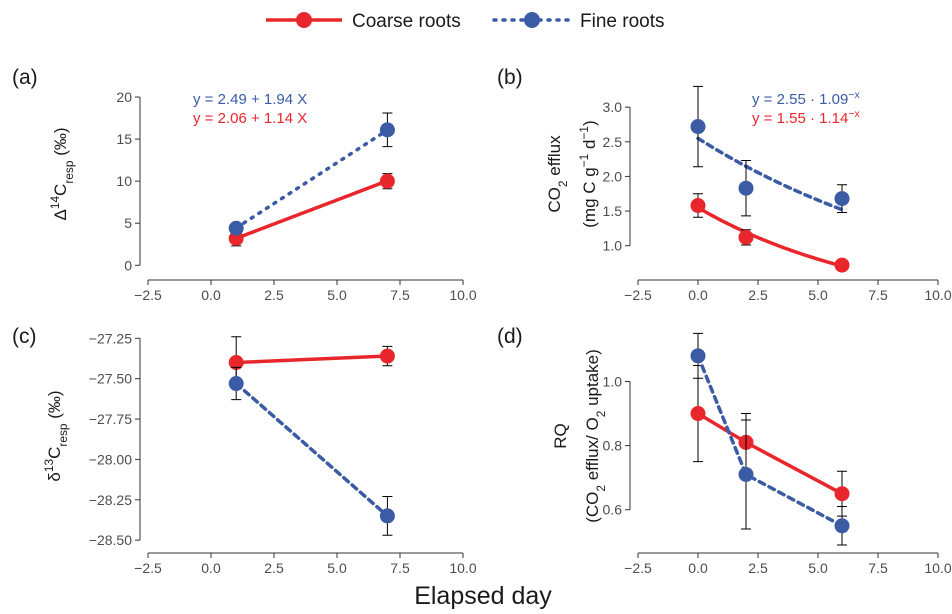  I want to click on y-tick-label: −28.50, so click(110, 540).